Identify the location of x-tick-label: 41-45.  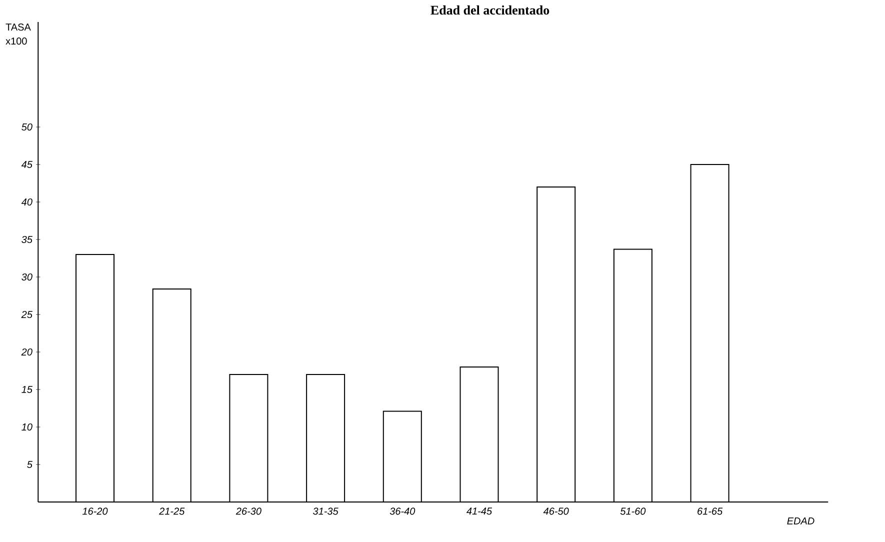
(479, 511).